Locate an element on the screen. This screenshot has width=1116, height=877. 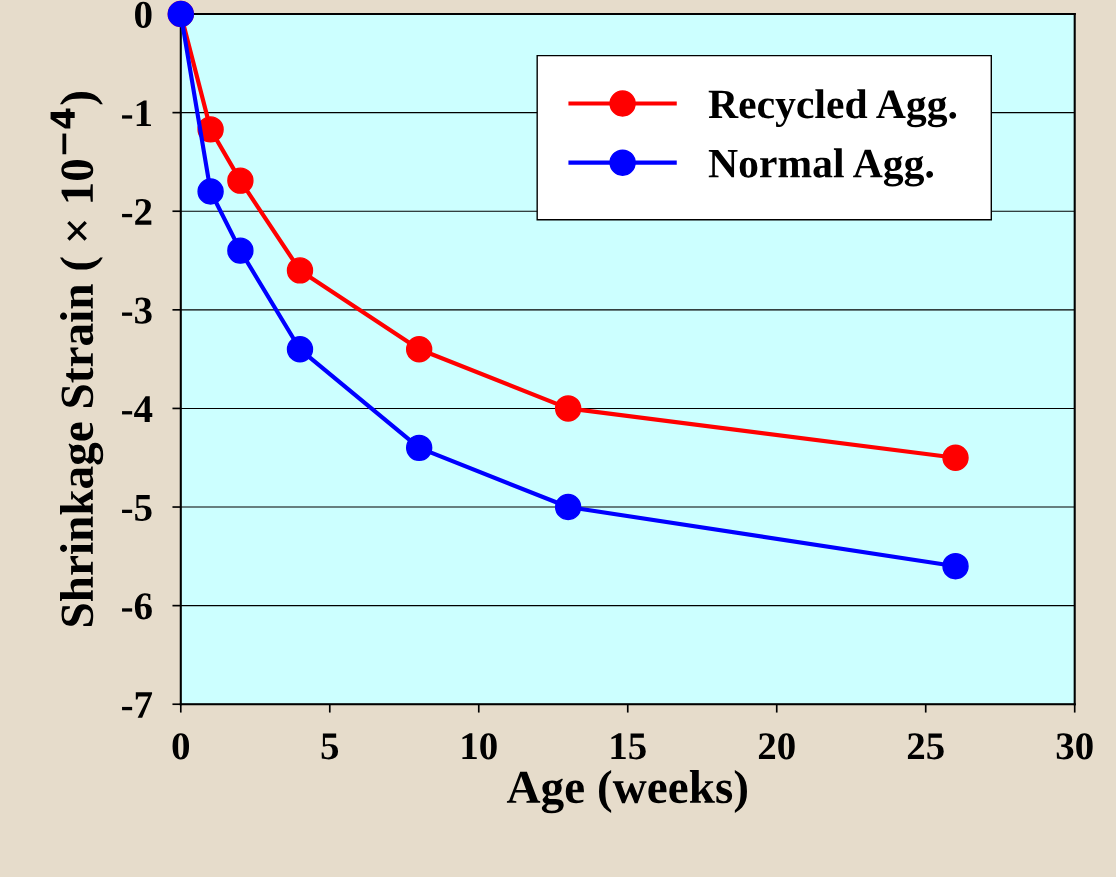
y-tick-label: -4 is located at coordinates (137, 409).